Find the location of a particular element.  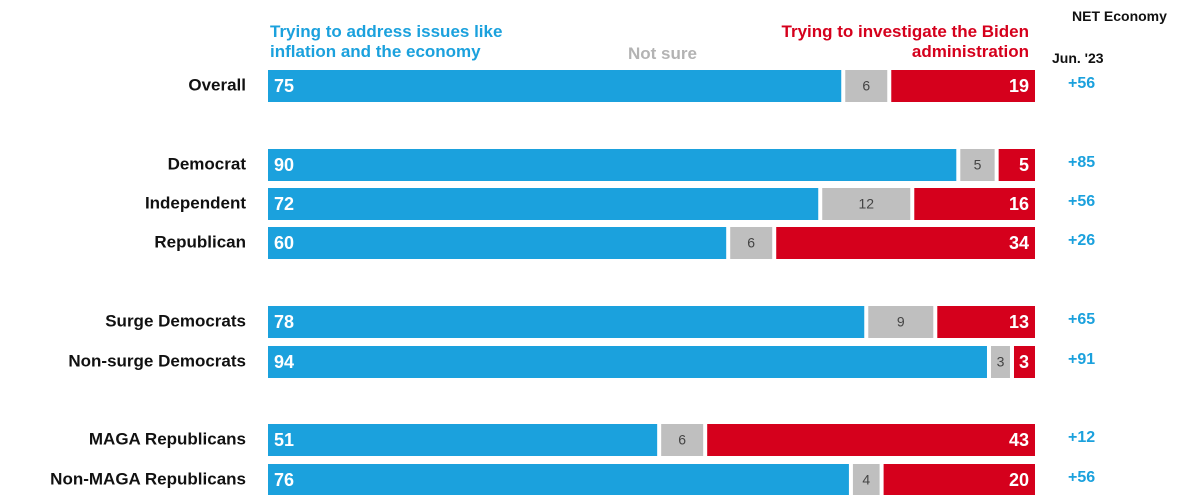

value-label: 75 is located at coordinates (284, 86).